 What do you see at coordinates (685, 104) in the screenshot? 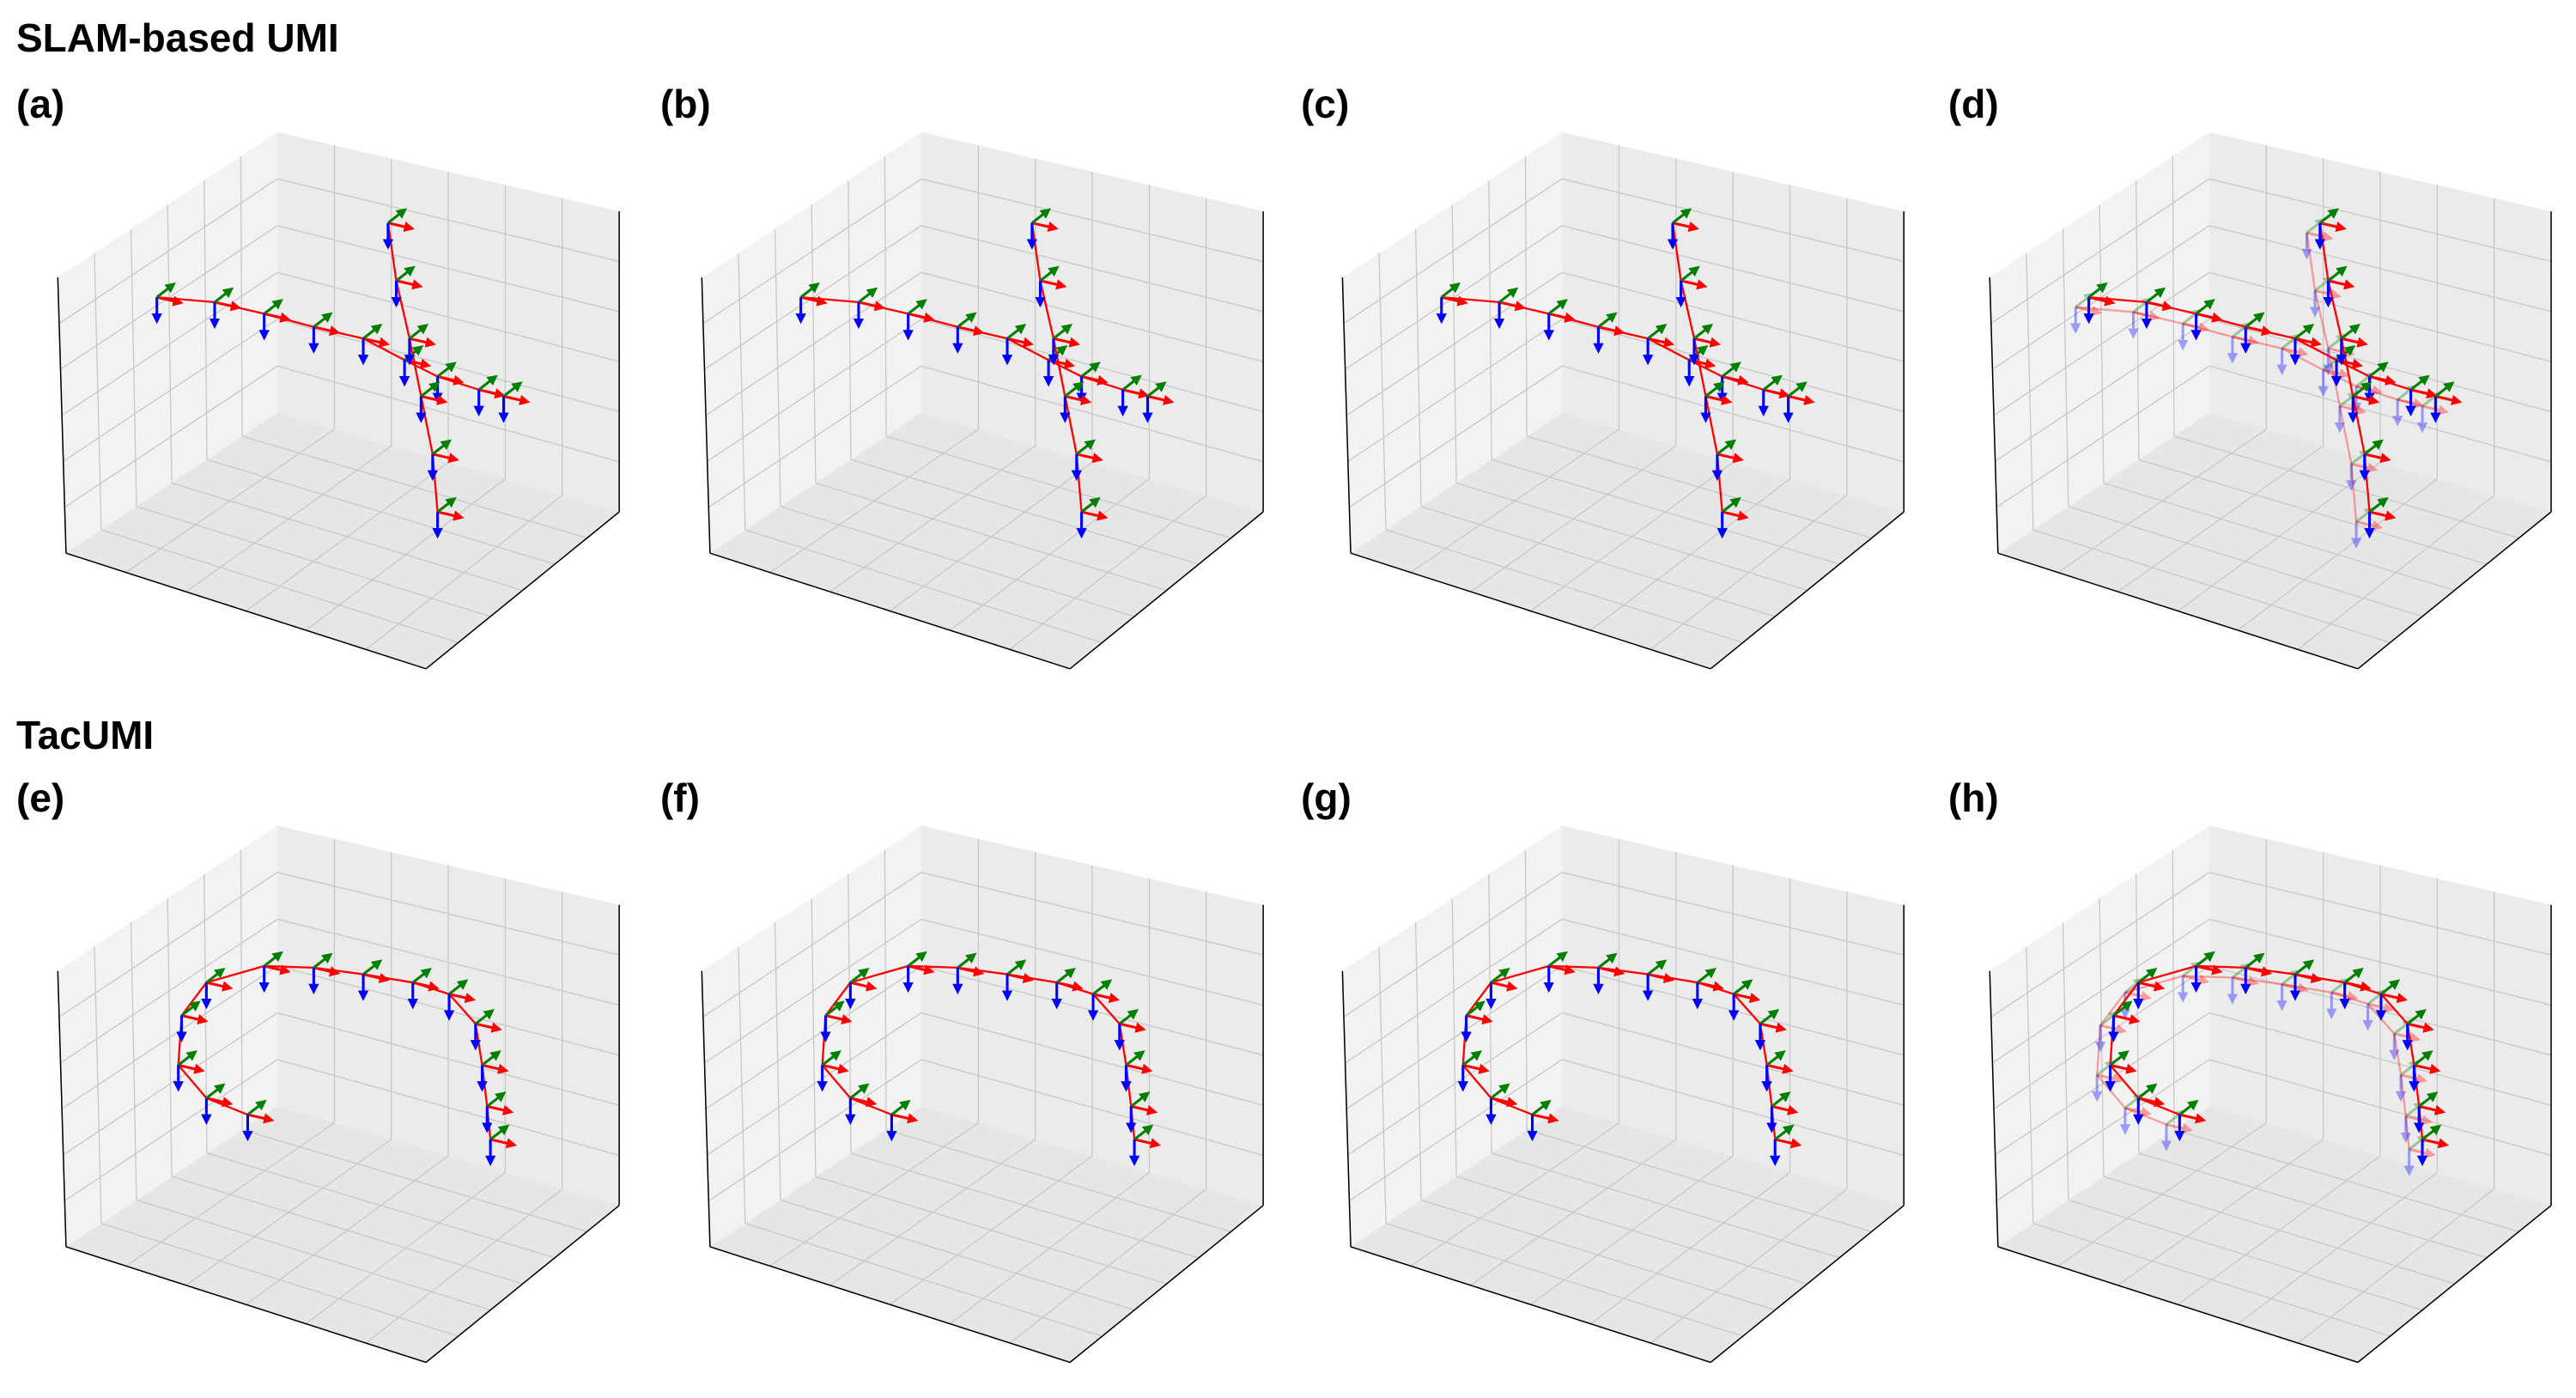
I see `panel-label: (b)` at bounding box center [685, 104].